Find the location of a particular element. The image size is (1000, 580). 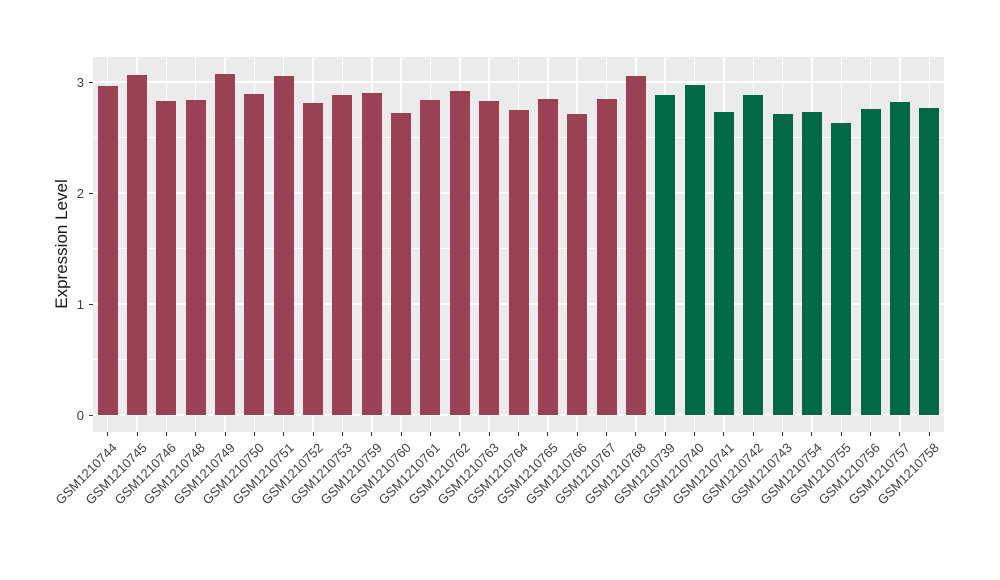

y-tick-label: 3 is located at coordinates (80, 82).